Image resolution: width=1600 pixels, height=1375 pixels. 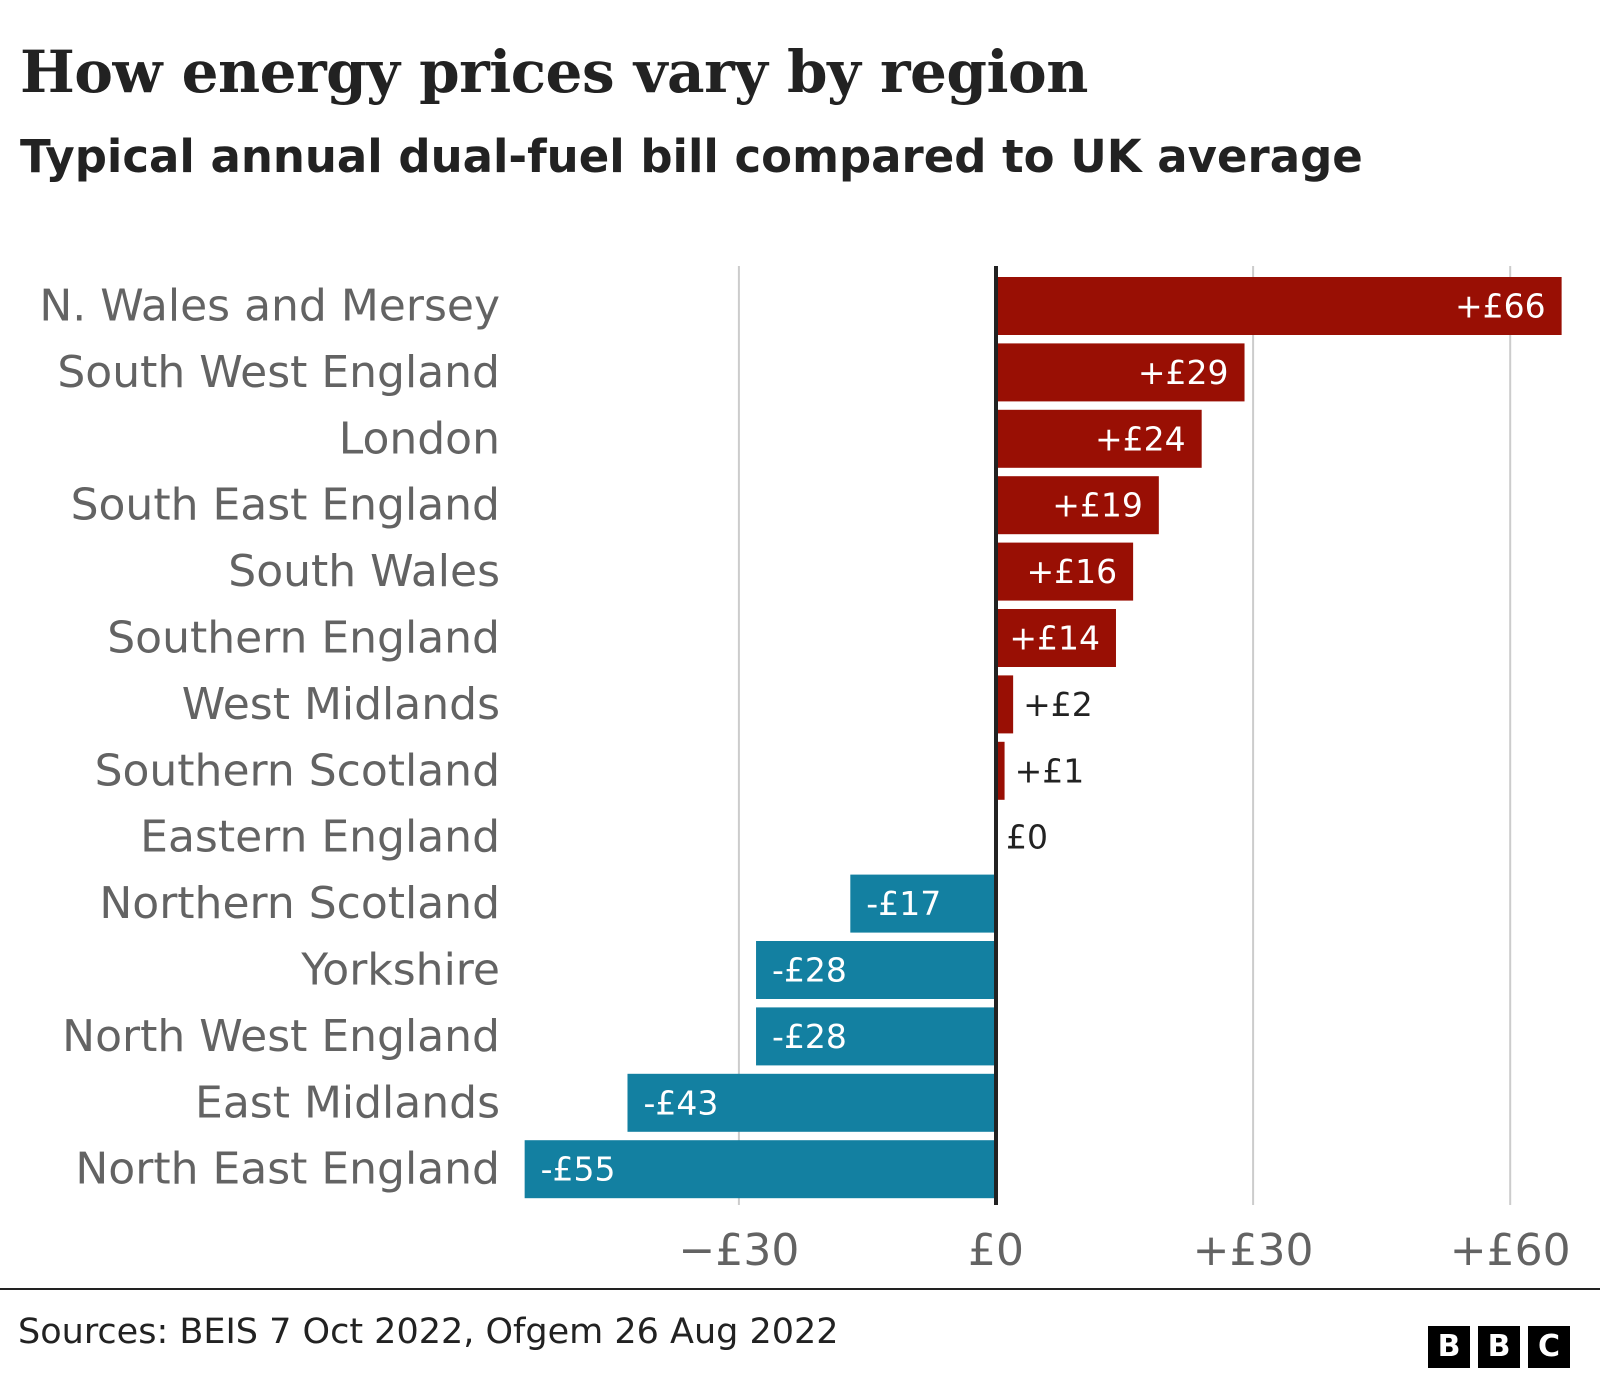 What do you see at coordinates (1071, 571) in the screenshot?
I see `value-label: +£16` at bounding box center [1071, 571].